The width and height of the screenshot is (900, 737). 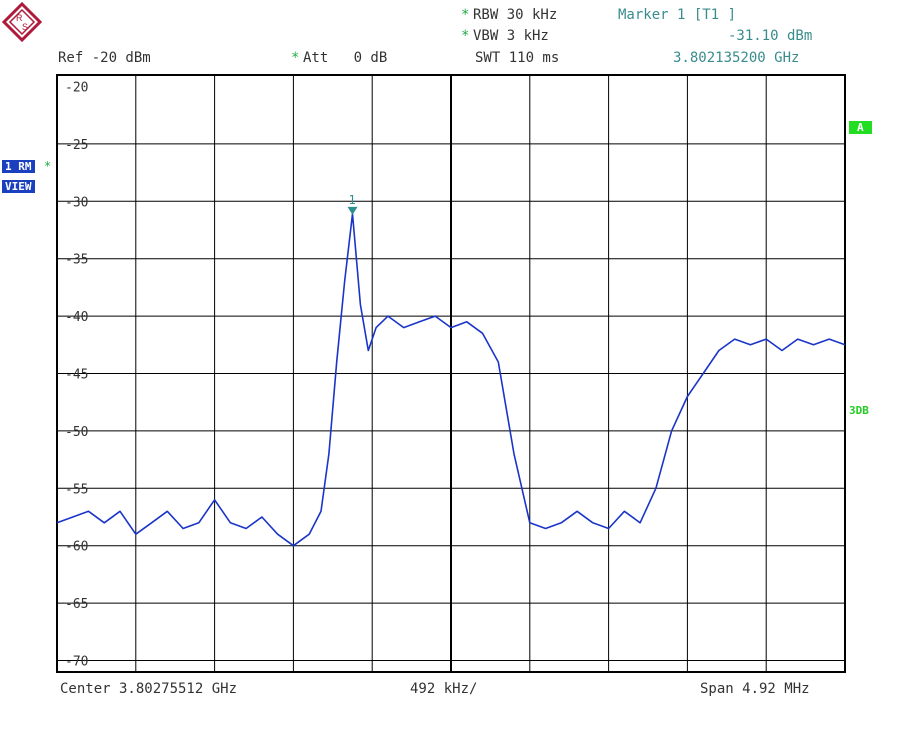 What do you see at coordinates (352, 210) in the screenshot?
I see `marker-triangle` at bounding box center [352, 210].